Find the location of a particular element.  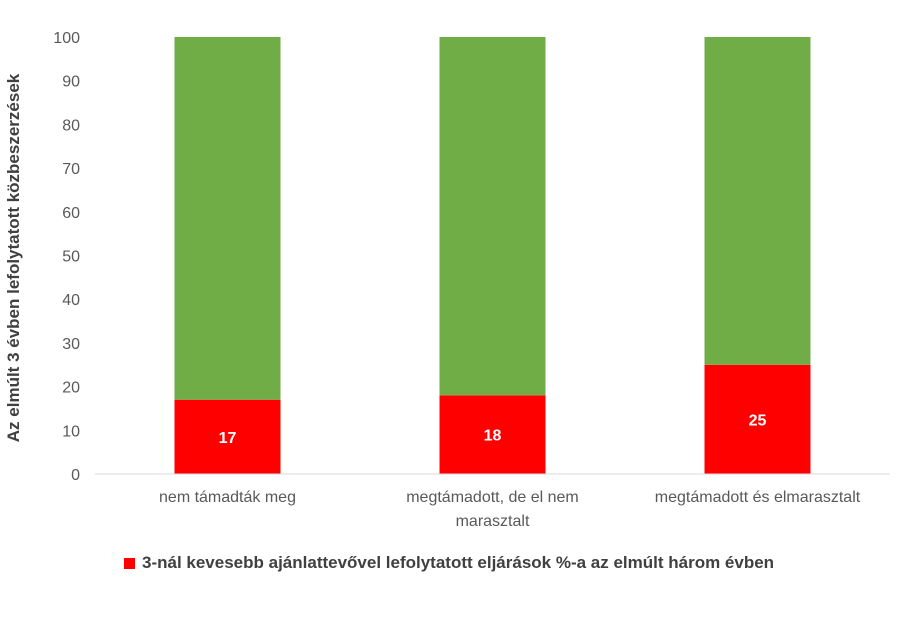

x-category-label: megtámadott, de el nem is located at coordinates (492, 497).